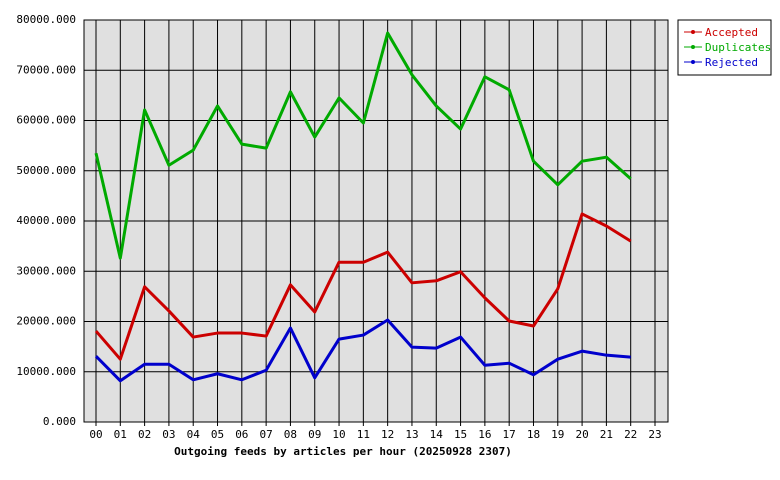  What do you see at coordinates (46, 321) in the screenshot?
I see `y-tick-label: 20000.000` at bounding box center [46, 321].